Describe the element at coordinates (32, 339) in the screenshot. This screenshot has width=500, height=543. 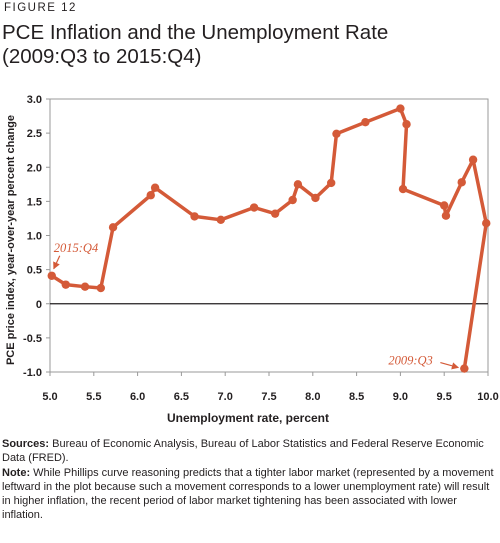
I see `y-tick-label: -0.5` at that location.